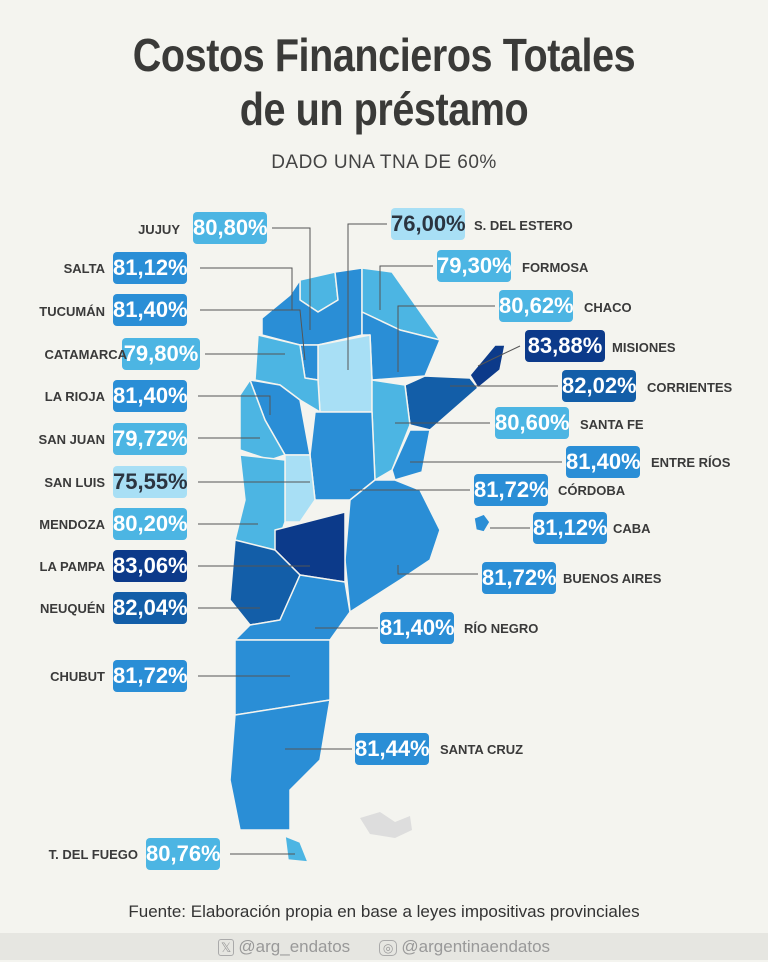 This screenshot has height=962, width=768. Describe the element at coordinates (150, 608) in the screenshot. I see `value-neuquen: 82,04%` at that location.